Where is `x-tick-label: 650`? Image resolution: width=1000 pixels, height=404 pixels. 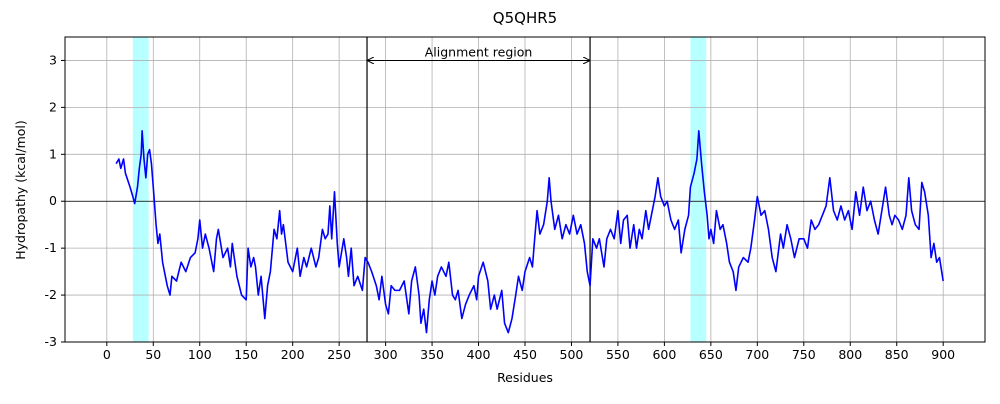
x-tick-label: 650 is located at coordinates (711, 354).